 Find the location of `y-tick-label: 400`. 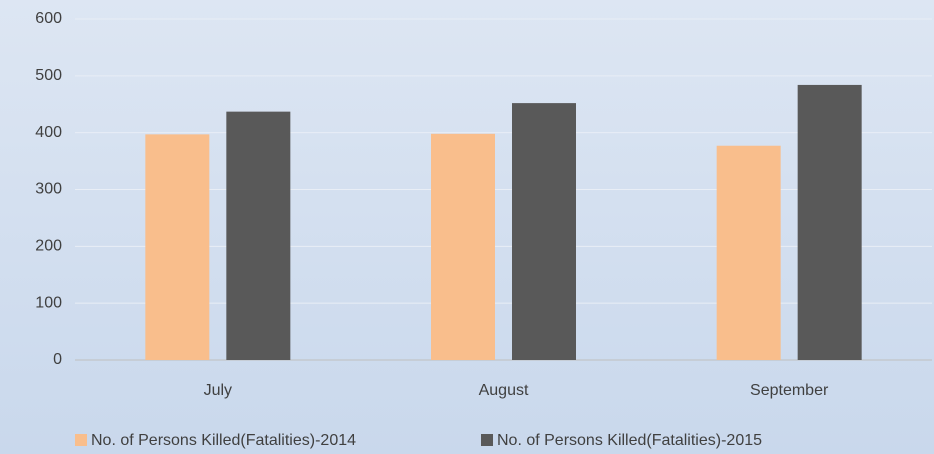

y-tick-label: 400 is located at coordinates (48, 132).